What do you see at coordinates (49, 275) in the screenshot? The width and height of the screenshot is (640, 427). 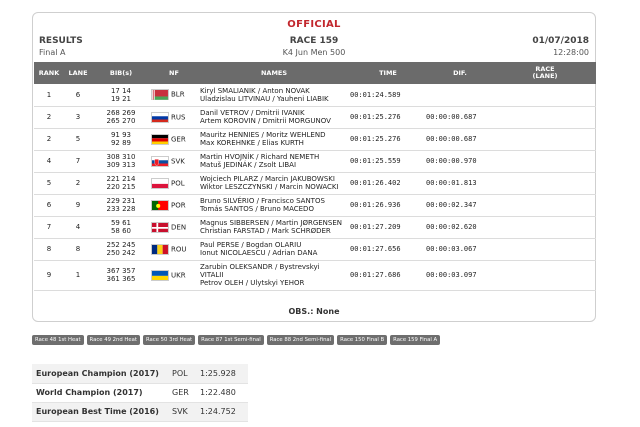 I see `rank-cell: 9` at bounding box center [49, 275].